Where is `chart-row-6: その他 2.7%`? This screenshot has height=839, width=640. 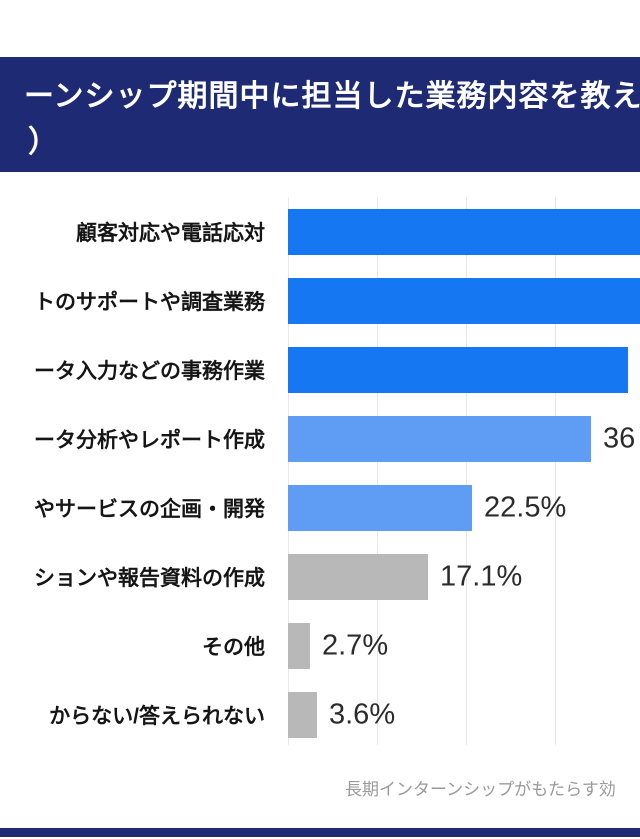 chart-row-6: その他 2.7% is located at coordinates (320, 645).